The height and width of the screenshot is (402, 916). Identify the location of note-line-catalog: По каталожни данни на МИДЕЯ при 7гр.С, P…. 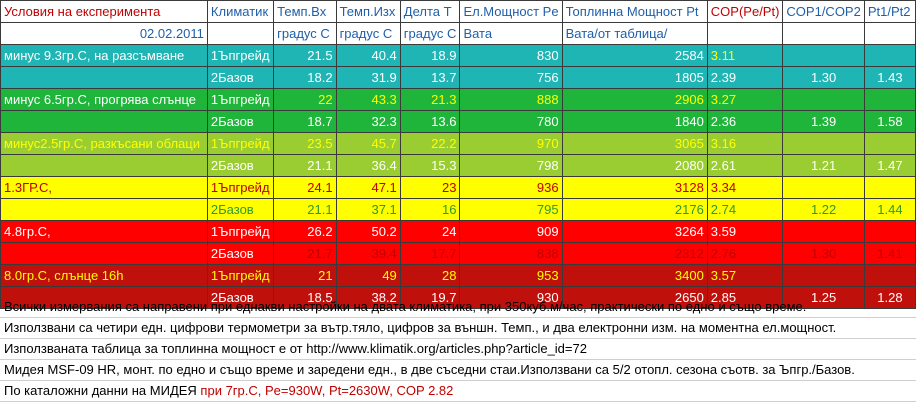
(458, 391).